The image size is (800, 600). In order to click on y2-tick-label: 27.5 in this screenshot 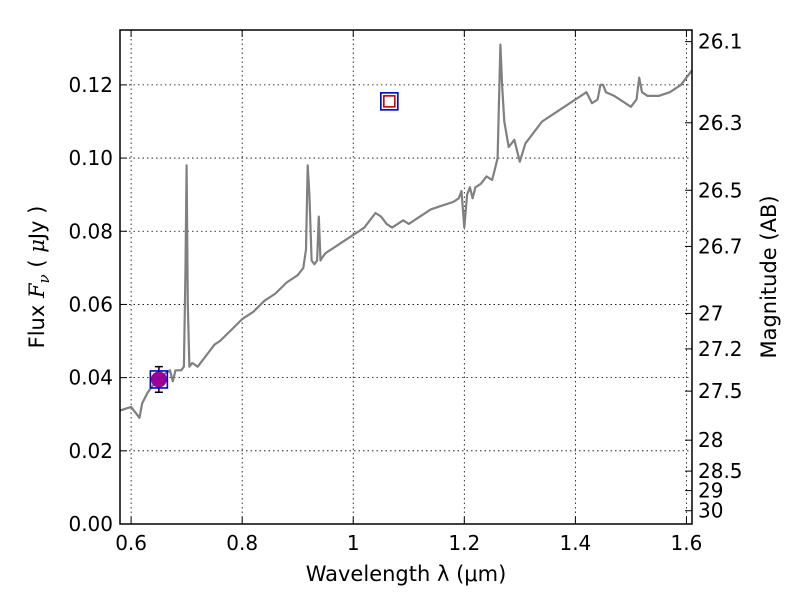, I will do `click(720, 391)`.